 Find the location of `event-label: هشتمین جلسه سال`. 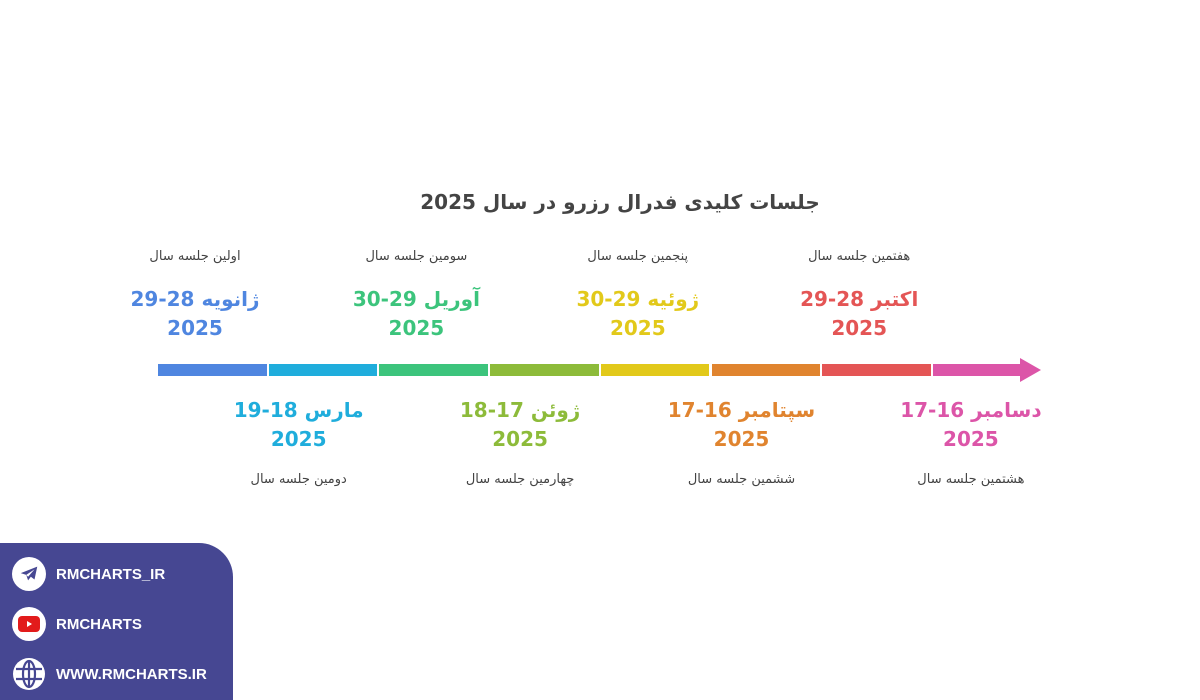

event-label: هشتمین جلسه سال is located at coordinates (971, 479).